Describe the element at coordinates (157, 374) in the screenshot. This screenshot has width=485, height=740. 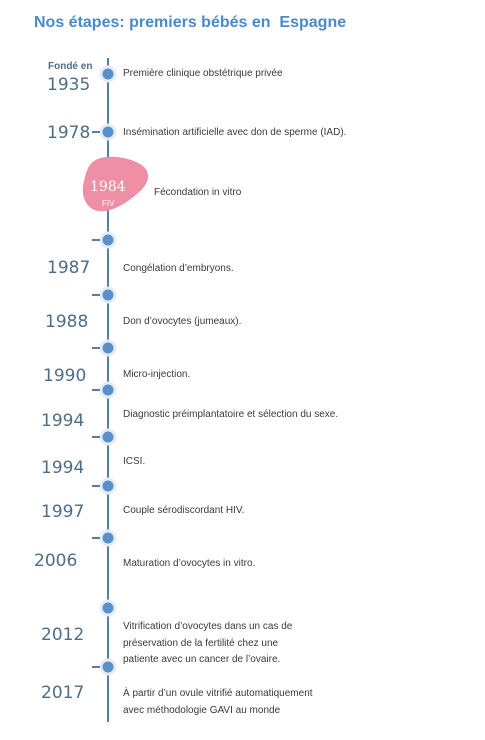
I see `event-text: Micro-injection.` at that location.